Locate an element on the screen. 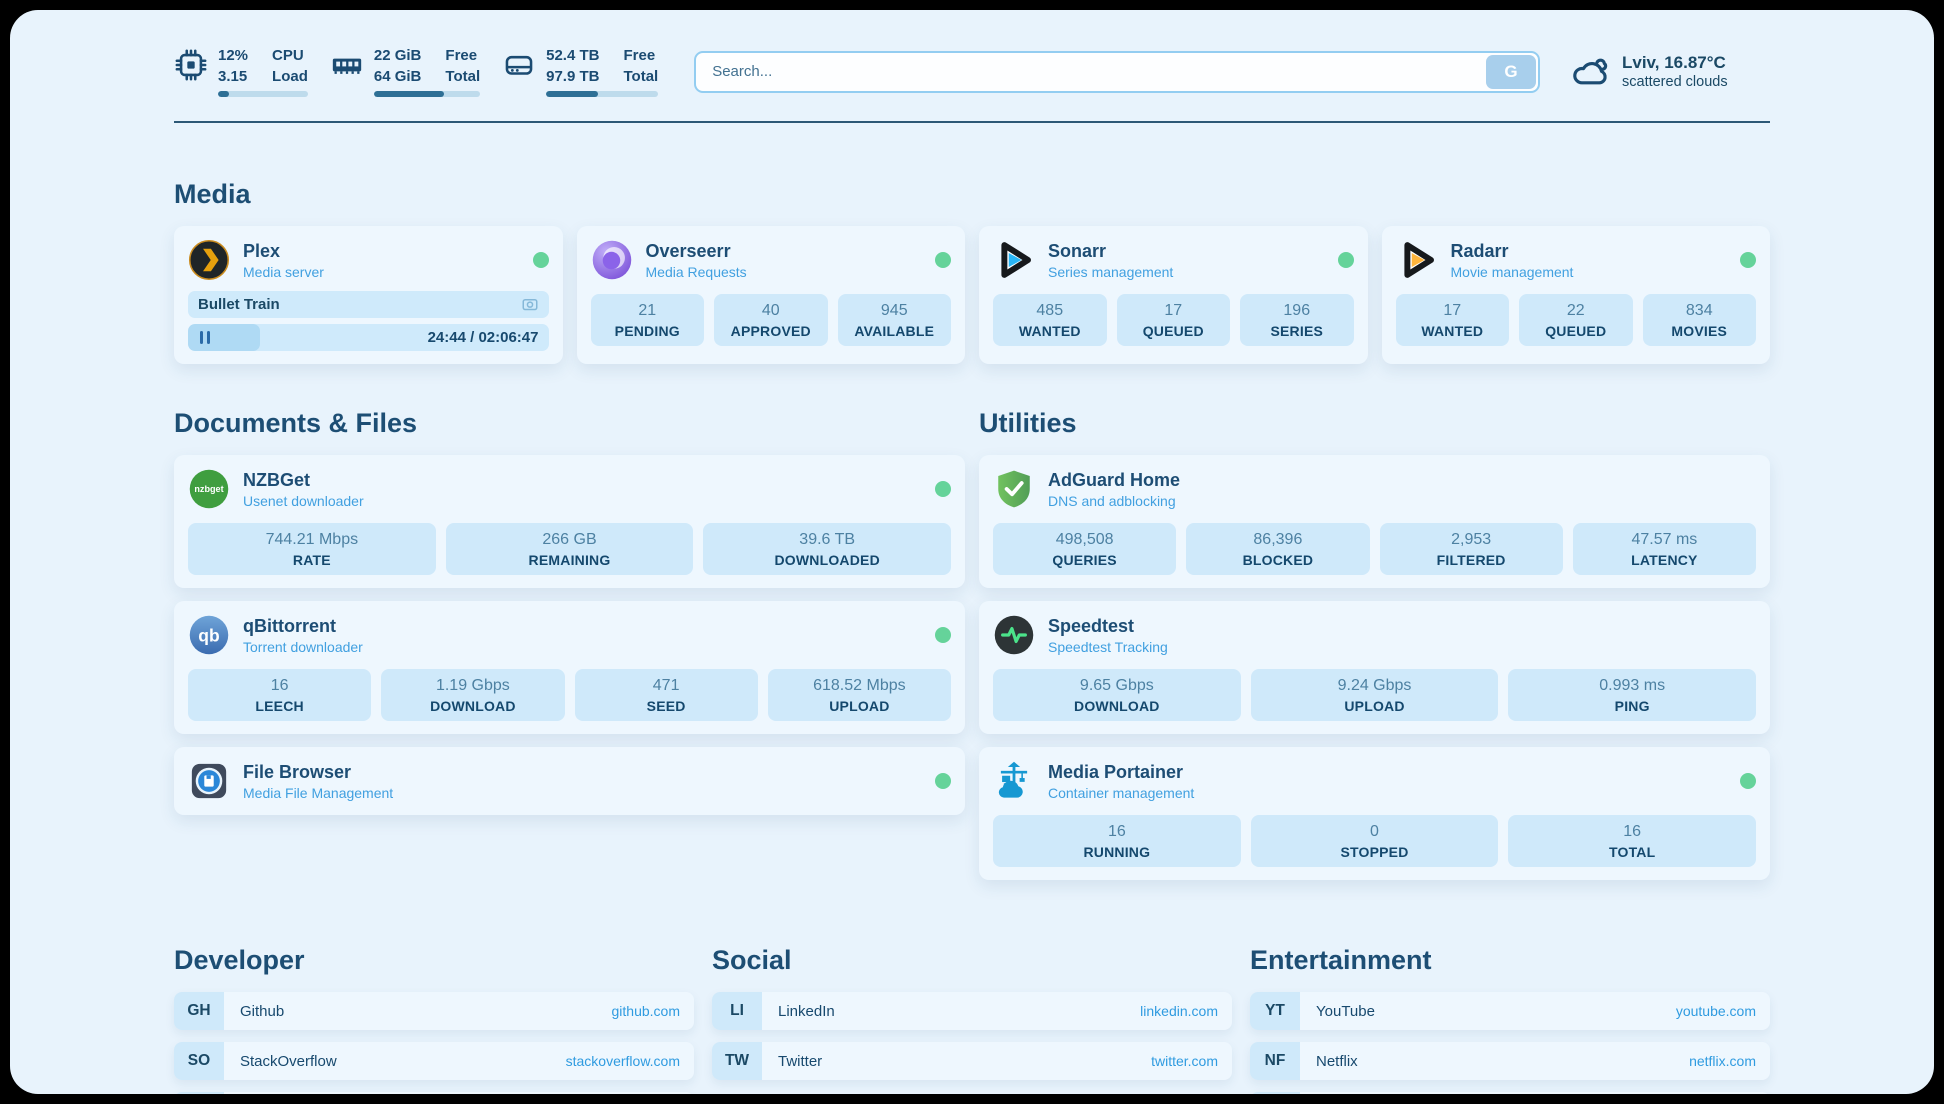  stat-box: 16 TOTAL is located at coordinates (1632, 841).